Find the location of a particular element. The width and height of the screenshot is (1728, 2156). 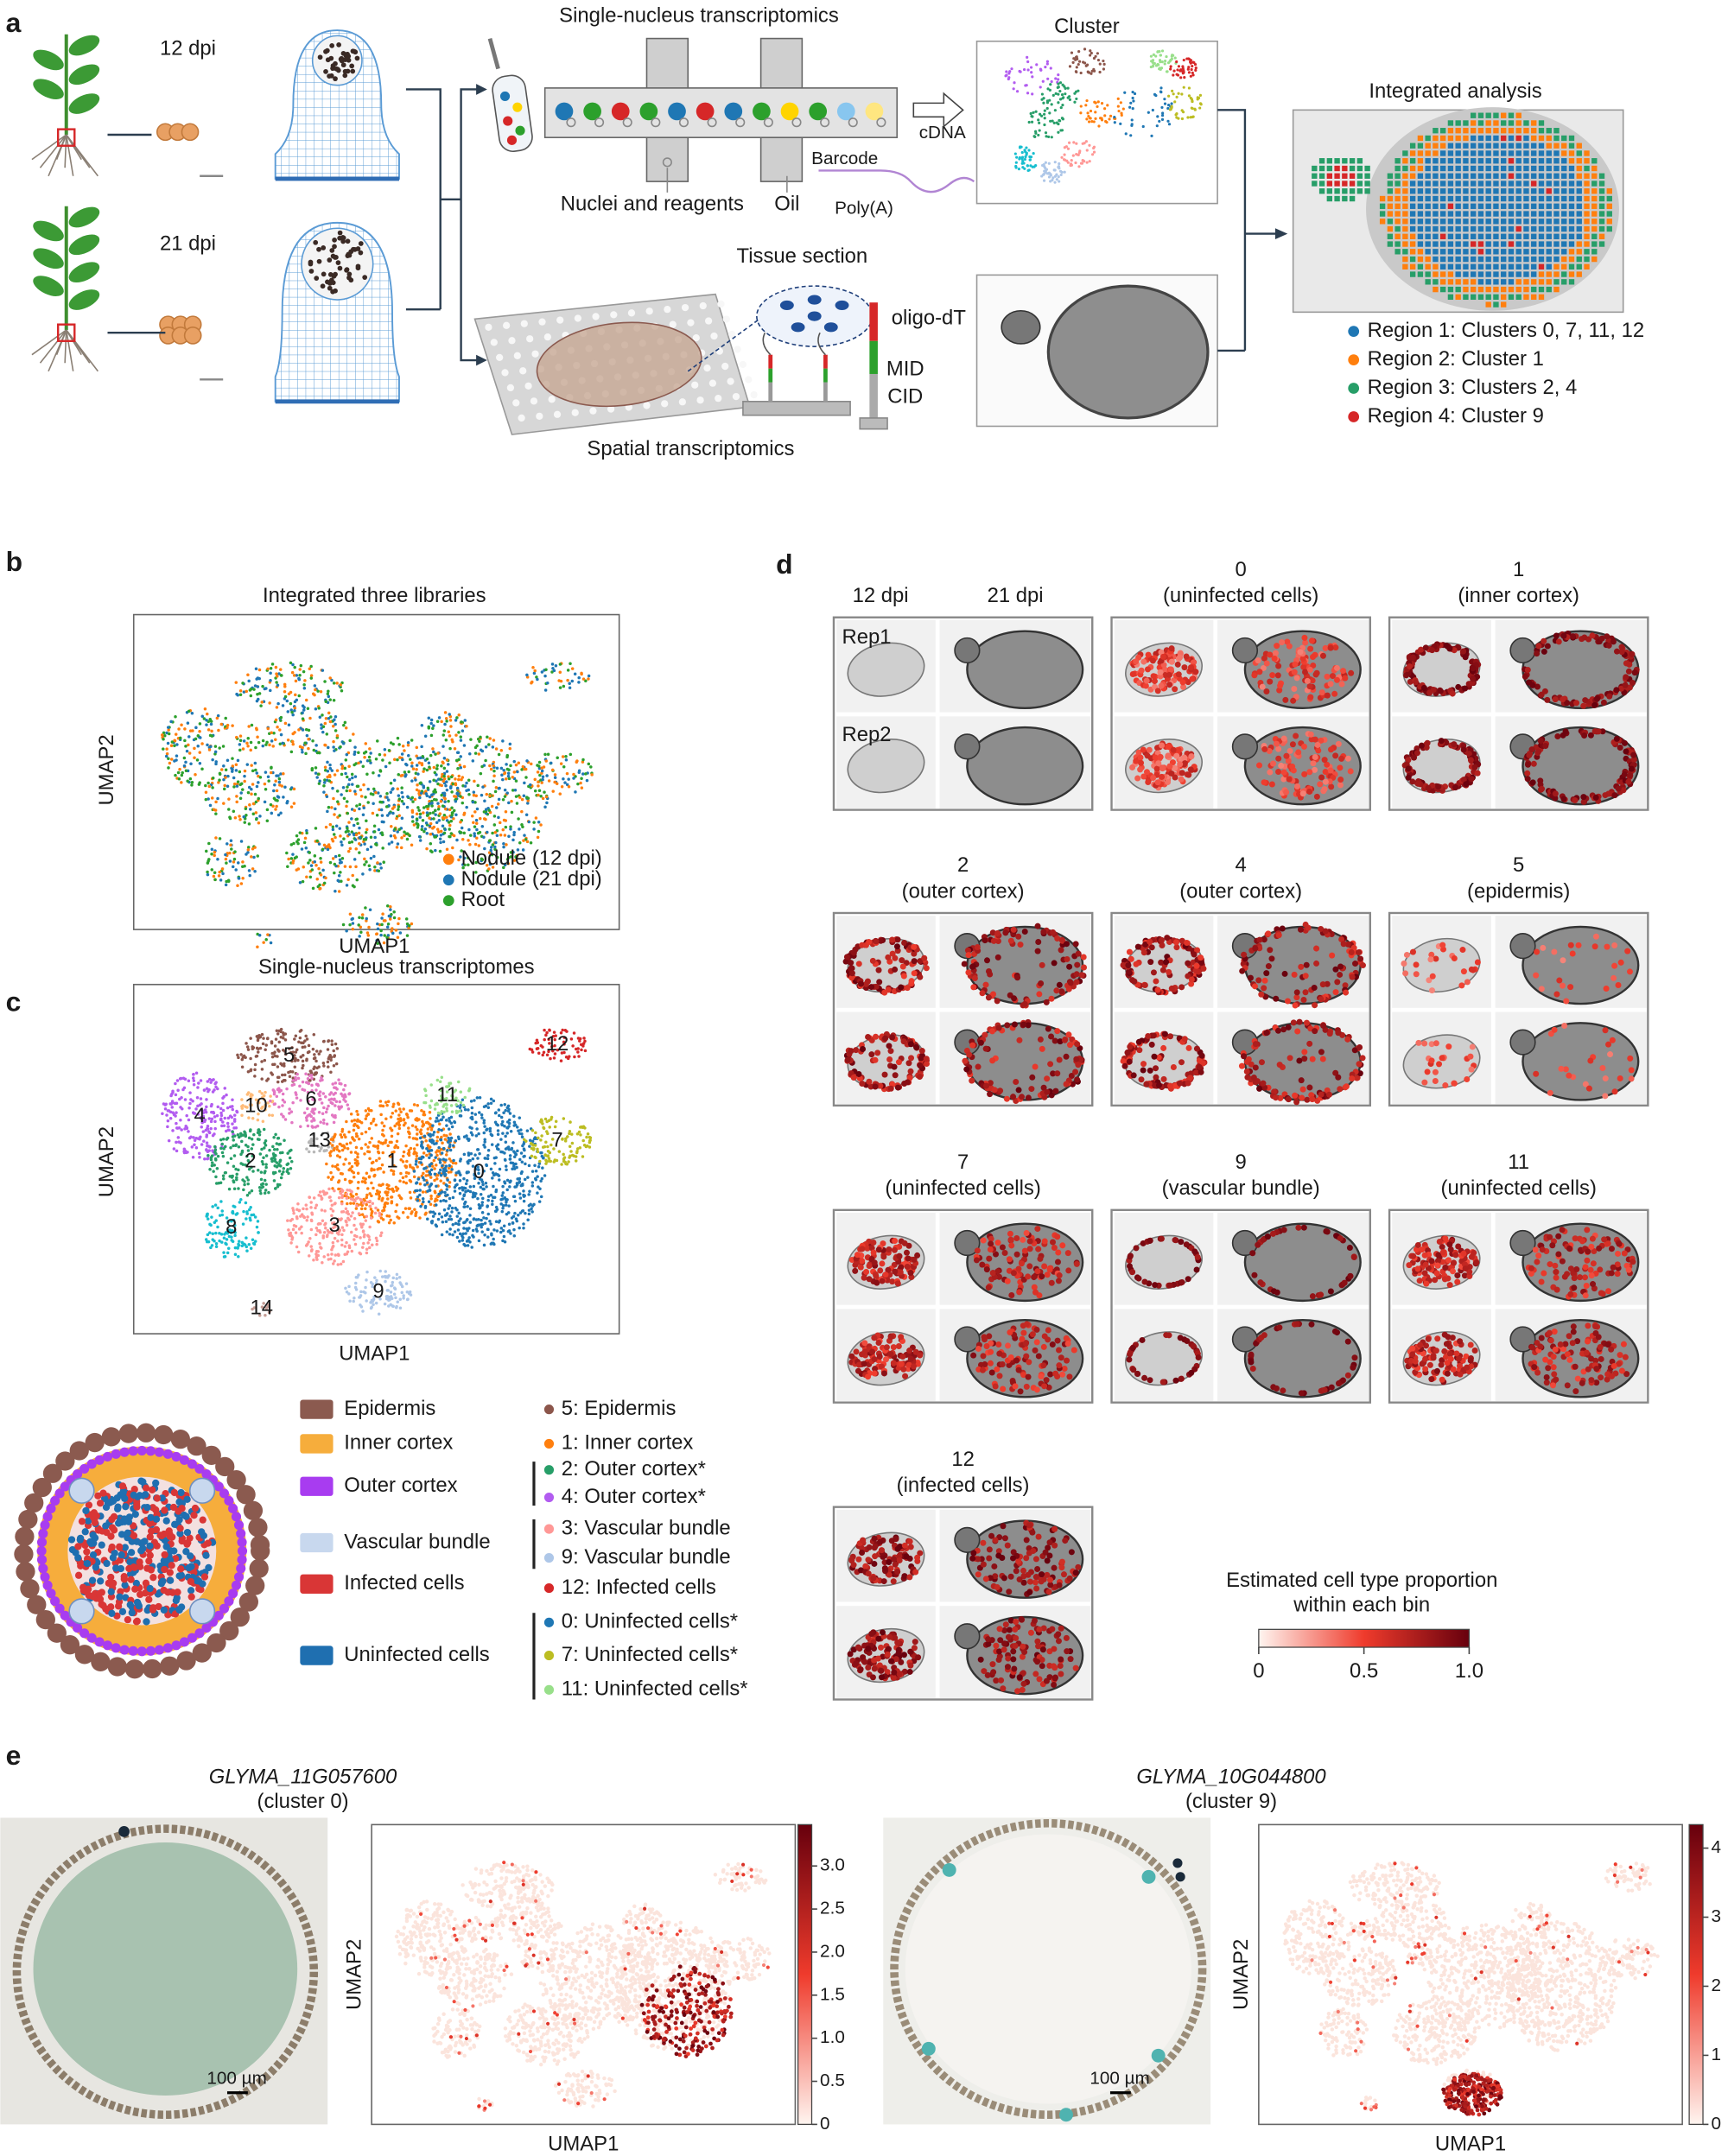

tissue-section is located at coordinates (619, 365).